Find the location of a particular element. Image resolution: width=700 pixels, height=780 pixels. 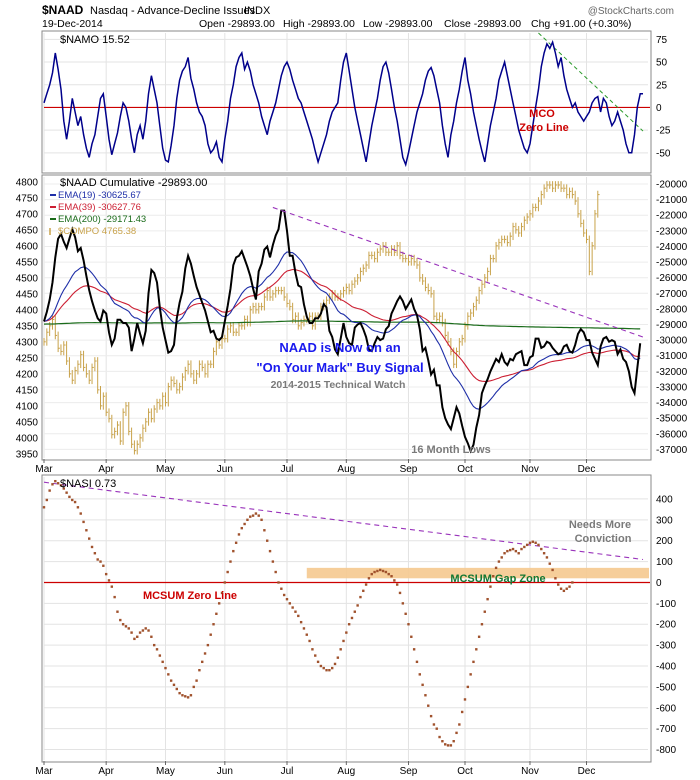

nasi-y-tick: 200 is located at coordinates (664, 541).